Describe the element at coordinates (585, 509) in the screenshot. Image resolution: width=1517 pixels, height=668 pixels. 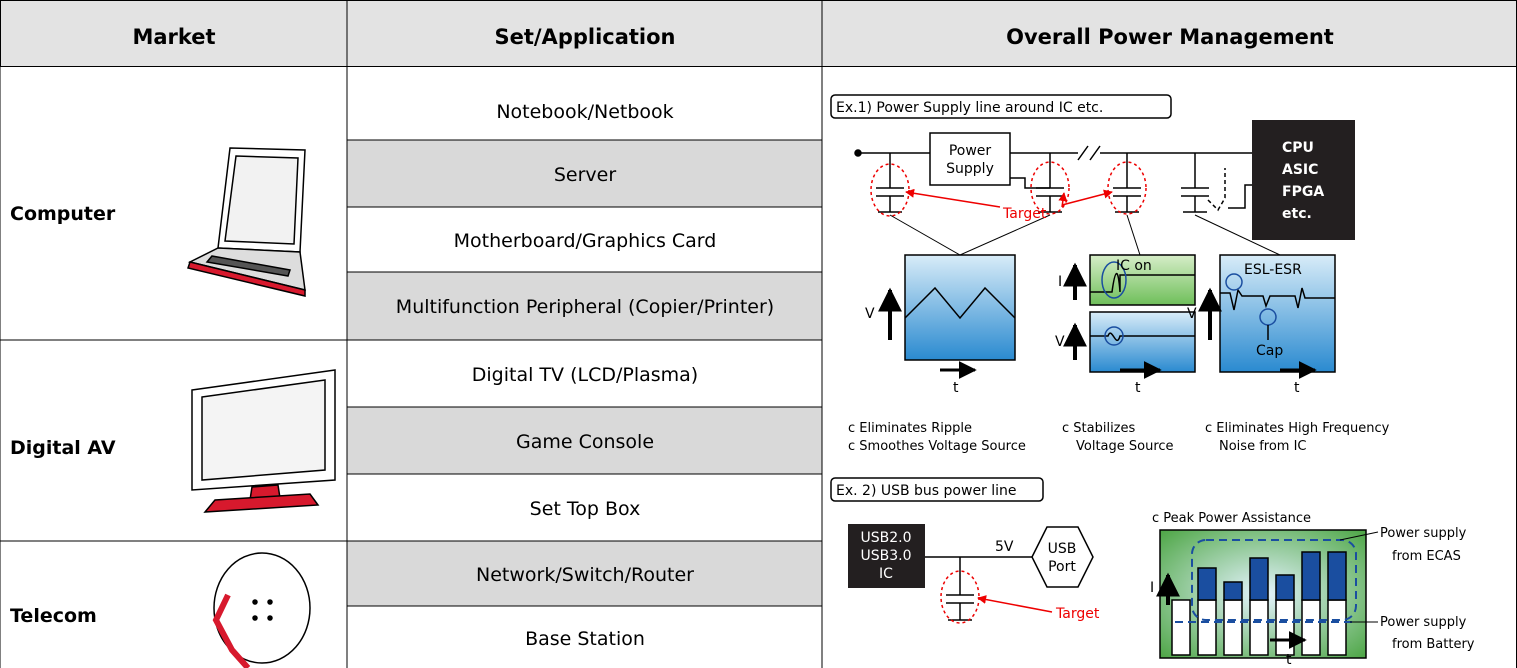
I see `application: Set Top Box` at that location.